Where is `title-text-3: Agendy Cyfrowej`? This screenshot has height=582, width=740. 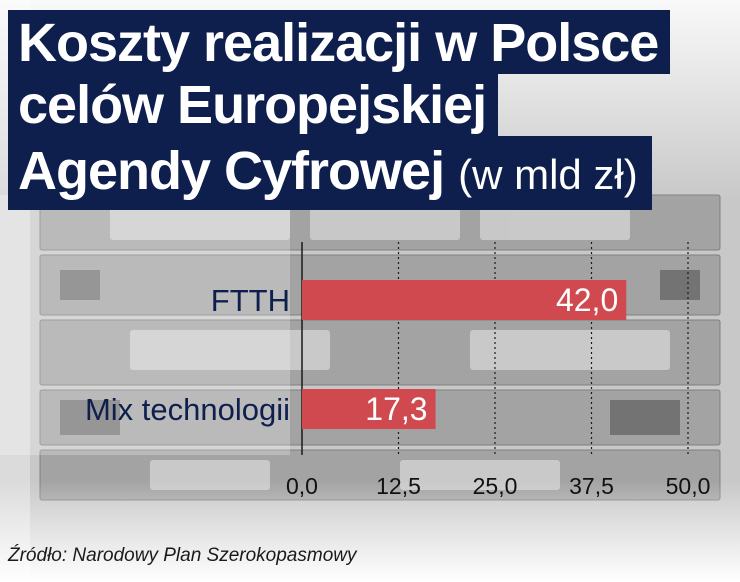 title-text-3: Agendy Cyfrowej is located at coordinates (231, 171).